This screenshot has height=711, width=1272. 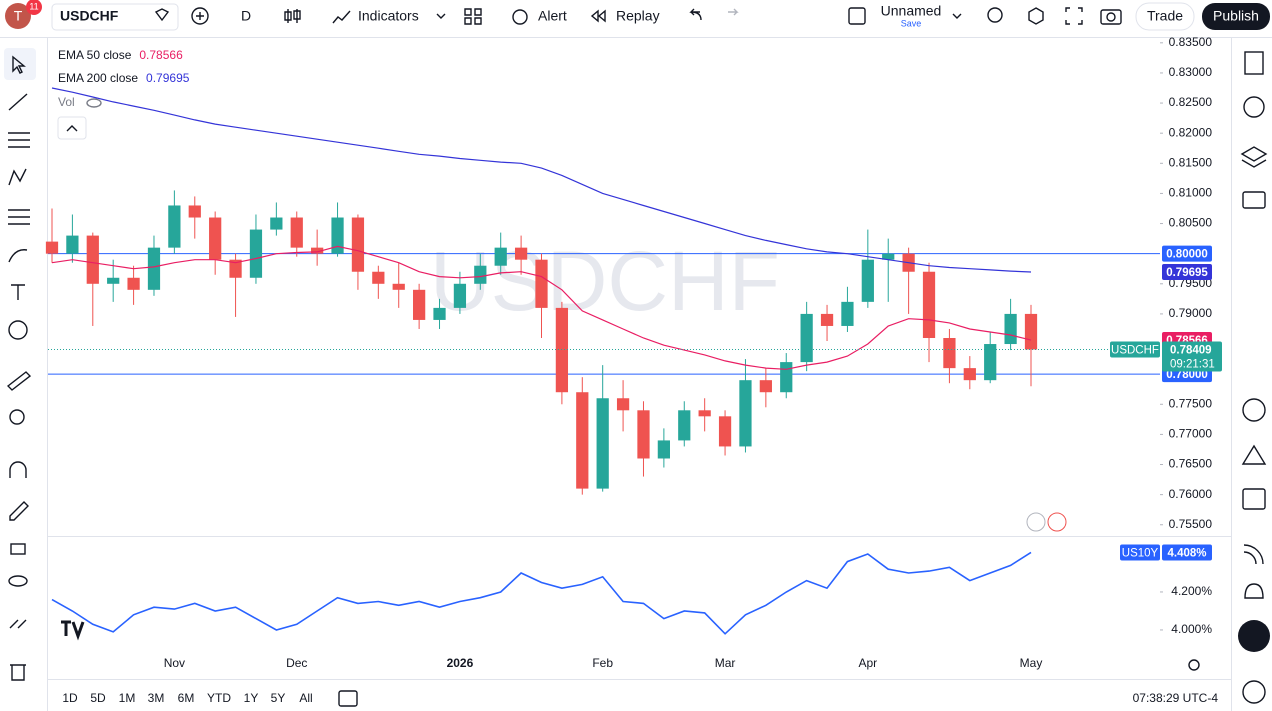 What do you see at coordinates (1191, 223) in the screenshot?
I see `y-tick-label: 0.80500` at bounding box center [1191, 223].